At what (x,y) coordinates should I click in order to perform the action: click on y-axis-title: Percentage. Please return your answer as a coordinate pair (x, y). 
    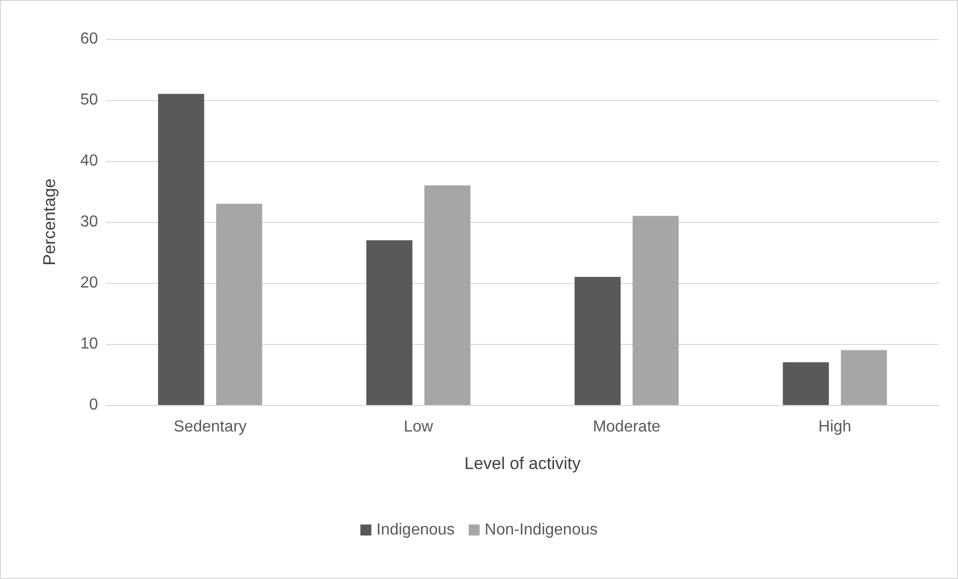
    Looking at the image, I should click on (49, 222).